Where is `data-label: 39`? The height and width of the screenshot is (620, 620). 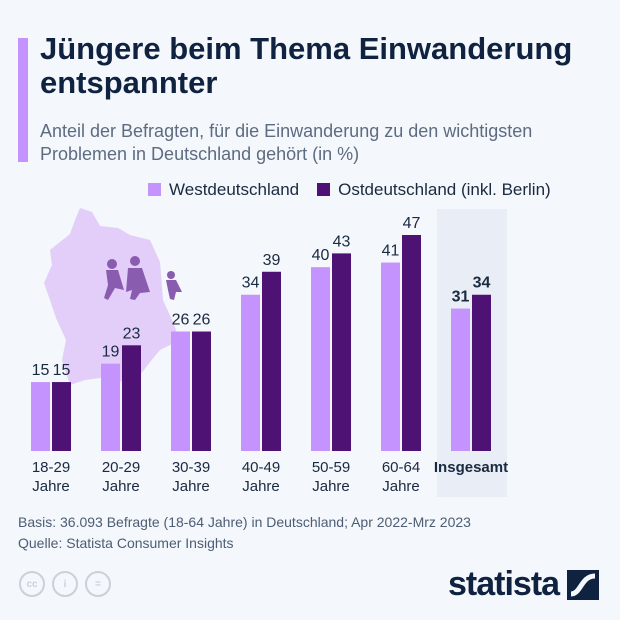
data-label: 39 is located at coordinates (272, 260).